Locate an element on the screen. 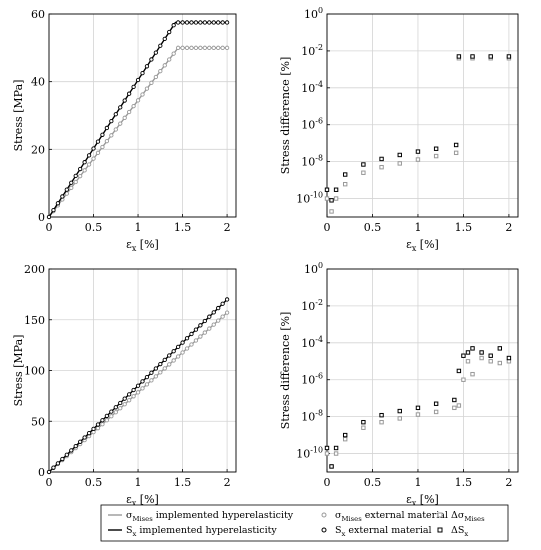  legend-square-marker is located at coordinates (440, 530).